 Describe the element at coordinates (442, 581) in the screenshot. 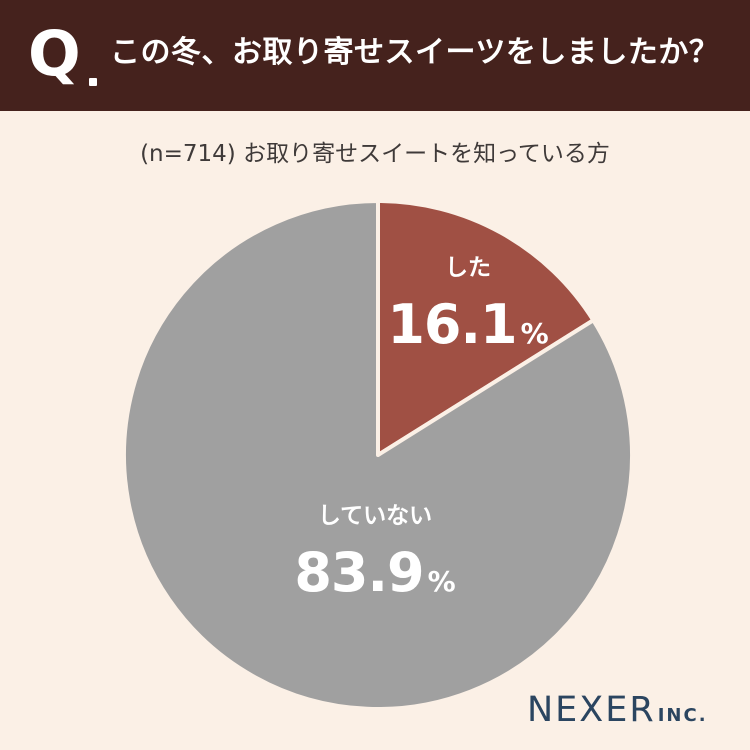

I see `slice-did-not-unit: %` at that location.